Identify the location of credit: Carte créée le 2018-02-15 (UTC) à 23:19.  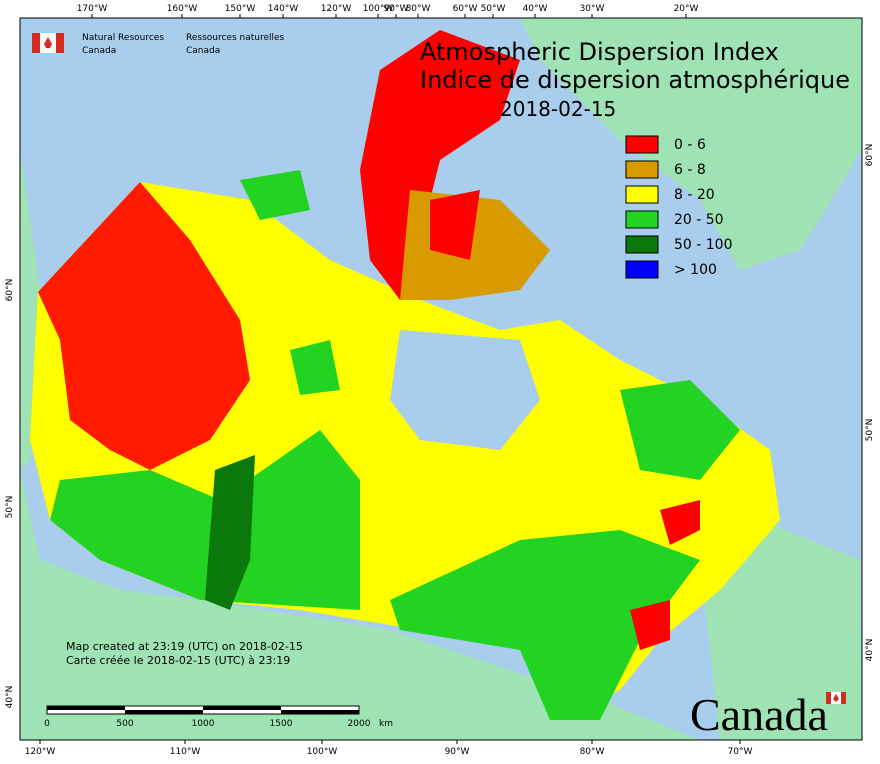
(178, 660).